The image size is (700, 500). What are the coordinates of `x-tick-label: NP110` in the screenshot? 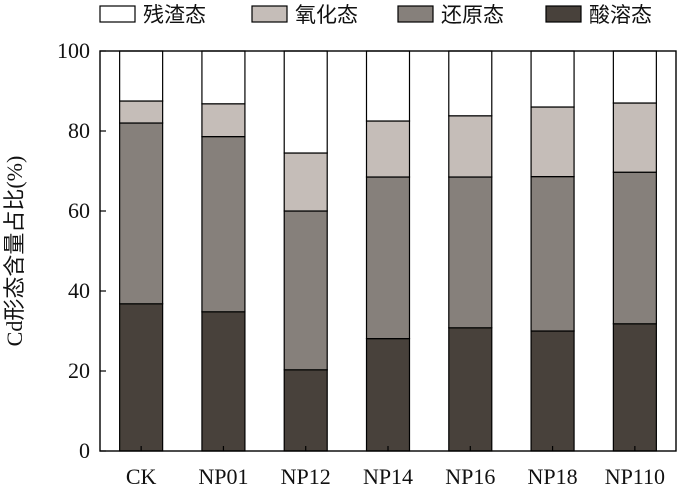 It's located at (635, 476).